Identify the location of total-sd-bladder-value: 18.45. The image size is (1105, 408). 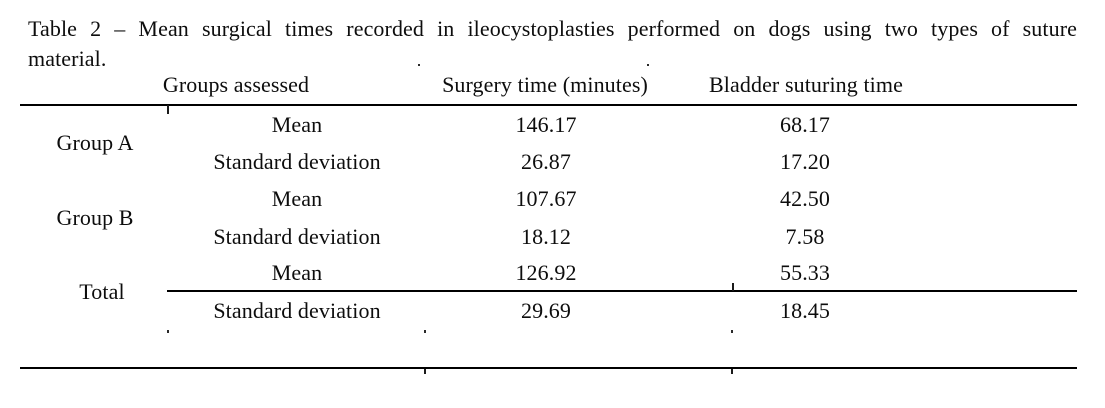
(805, 310).